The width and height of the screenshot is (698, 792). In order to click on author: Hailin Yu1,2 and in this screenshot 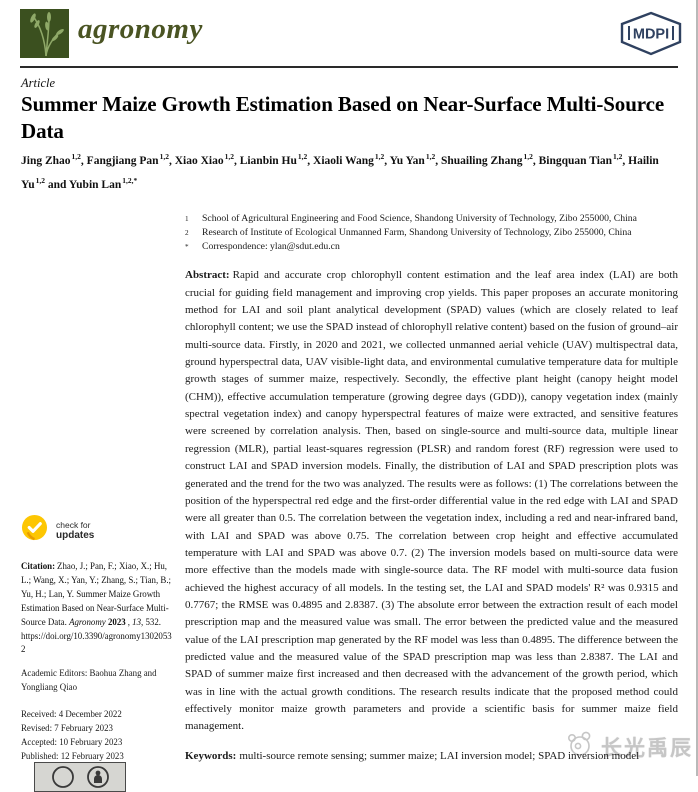, I will do `click(340, 172)`.